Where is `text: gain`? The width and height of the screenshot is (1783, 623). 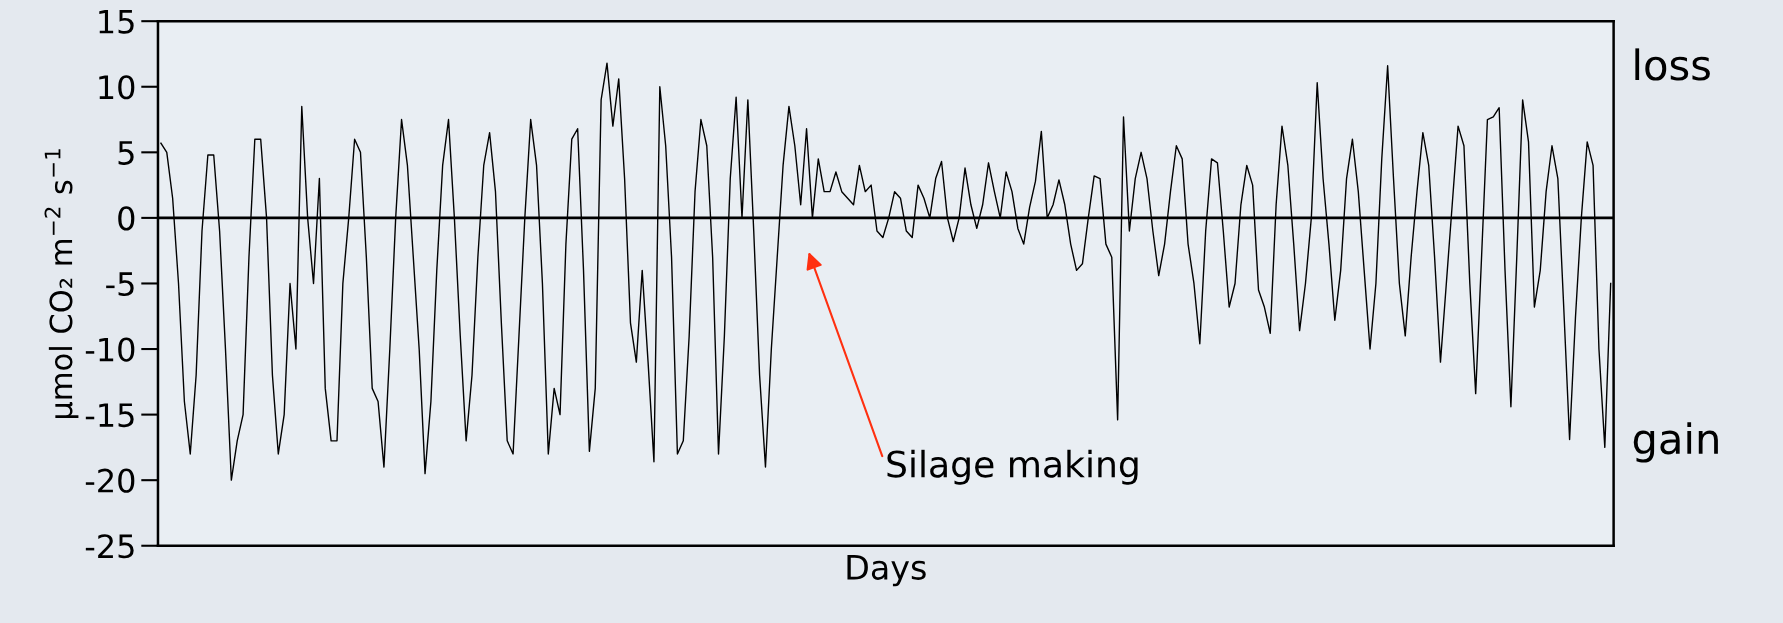 text: gain is located at coordinates (1675, 442).